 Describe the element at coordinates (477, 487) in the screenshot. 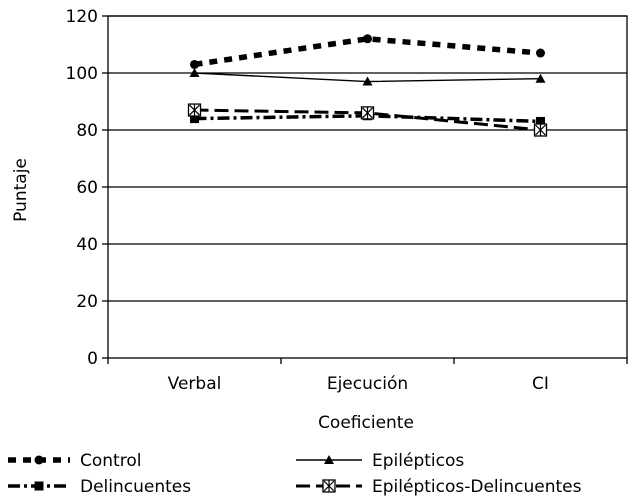

I see `legend-label: Epilépticos-Delincuentes` at that location.